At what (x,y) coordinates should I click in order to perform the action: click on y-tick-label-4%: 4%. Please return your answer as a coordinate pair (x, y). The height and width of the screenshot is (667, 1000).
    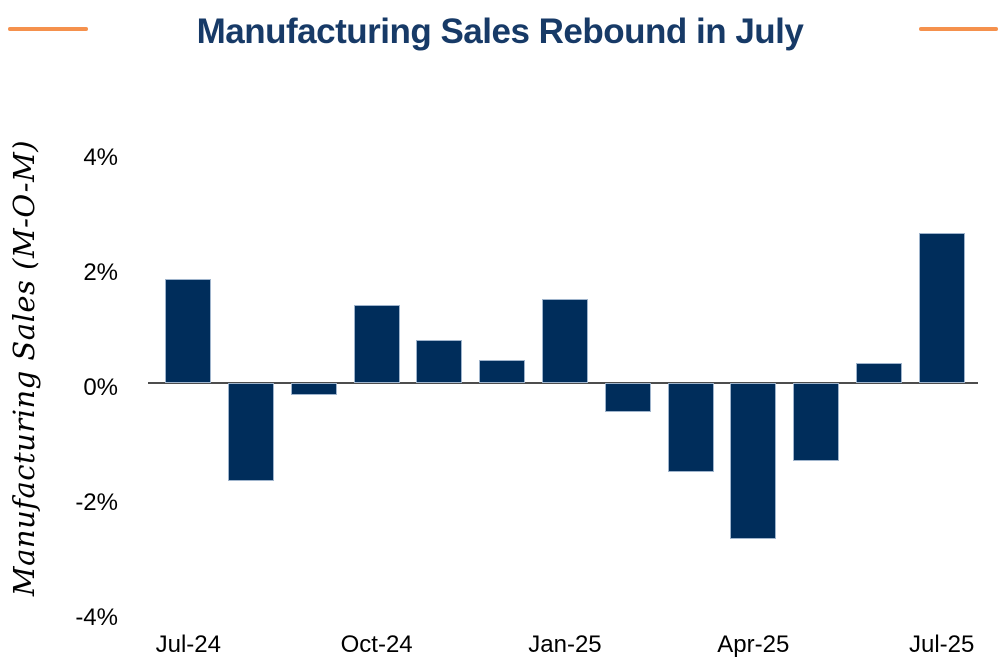
    Looking at the image, I should click on (100, 157).